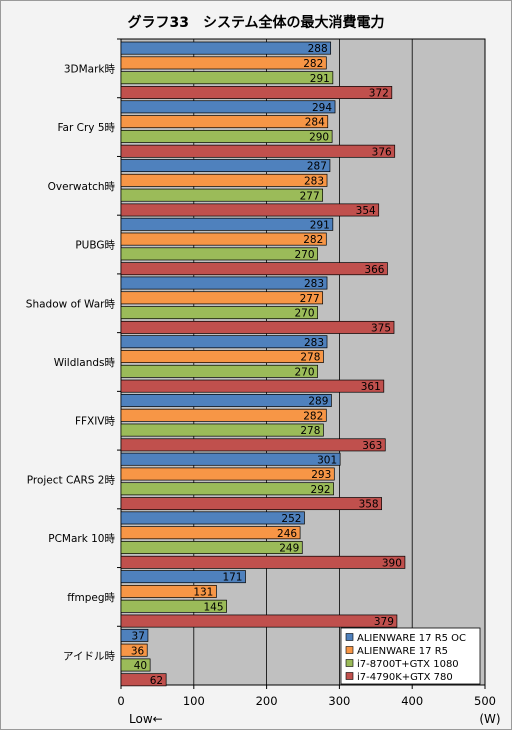 The width and height of the screenshot is (512, 733). Describe the element at coordinates (91, 598) in the screenshot. I see `category-label: ffmpeg時` at that location.